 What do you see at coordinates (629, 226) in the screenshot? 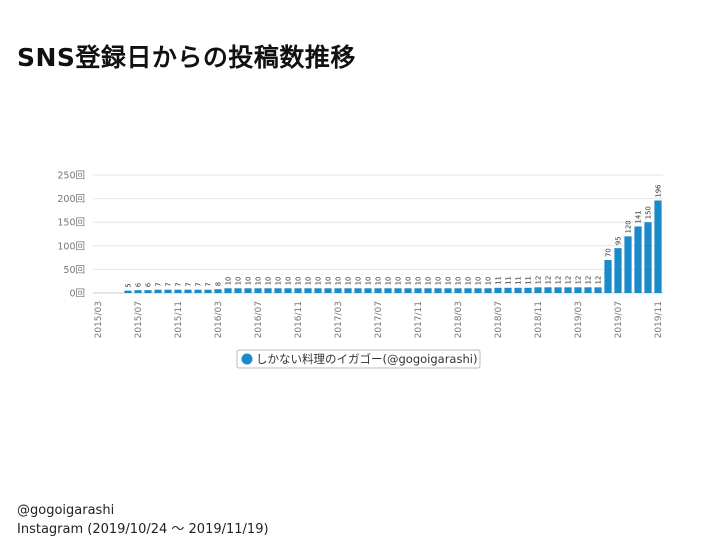
I see `bar-data-label: 120` at bounding box center [629, 226].